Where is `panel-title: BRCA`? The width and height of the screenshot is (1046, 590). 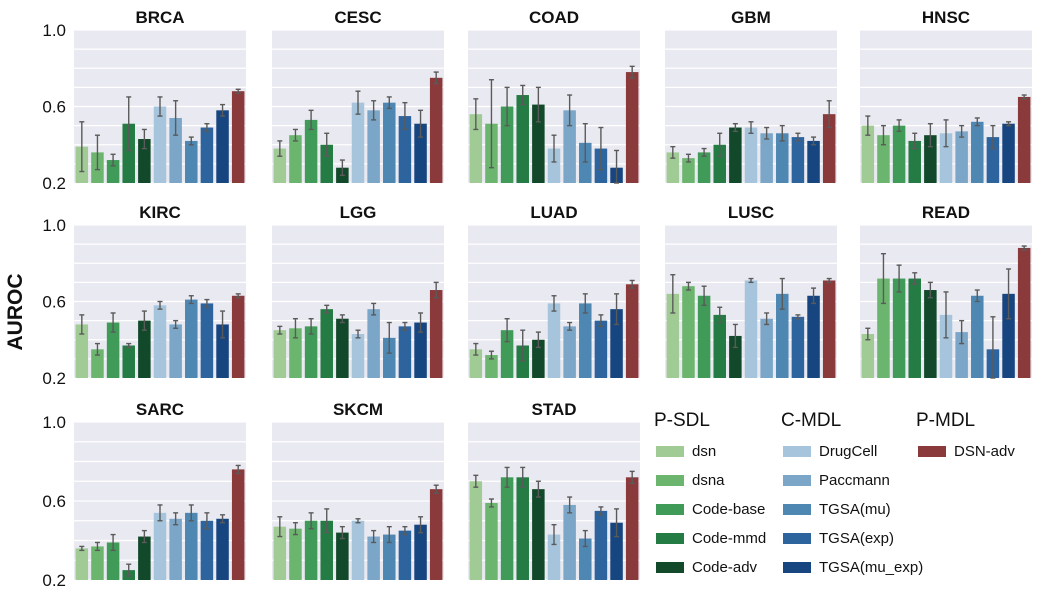
panel-title: BRCA is located at coordinates (159, 17).